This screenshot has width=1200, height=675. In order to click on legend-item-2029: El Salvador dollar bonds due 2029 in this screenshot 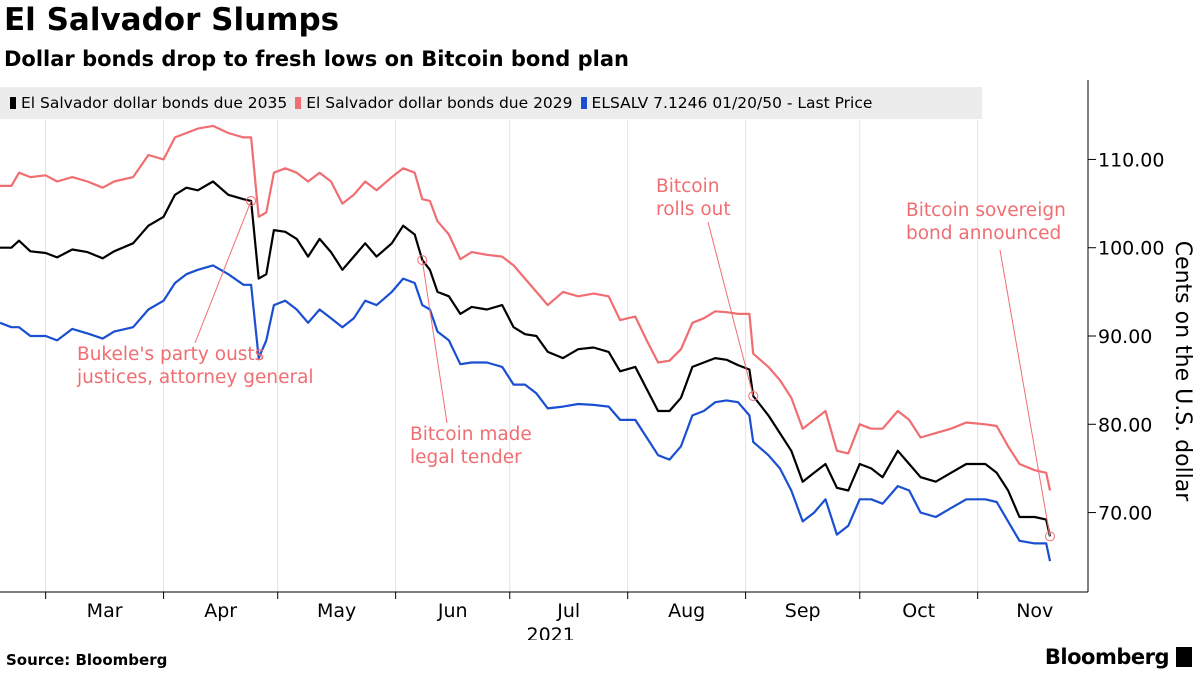, I will do `click(434, 103)`.